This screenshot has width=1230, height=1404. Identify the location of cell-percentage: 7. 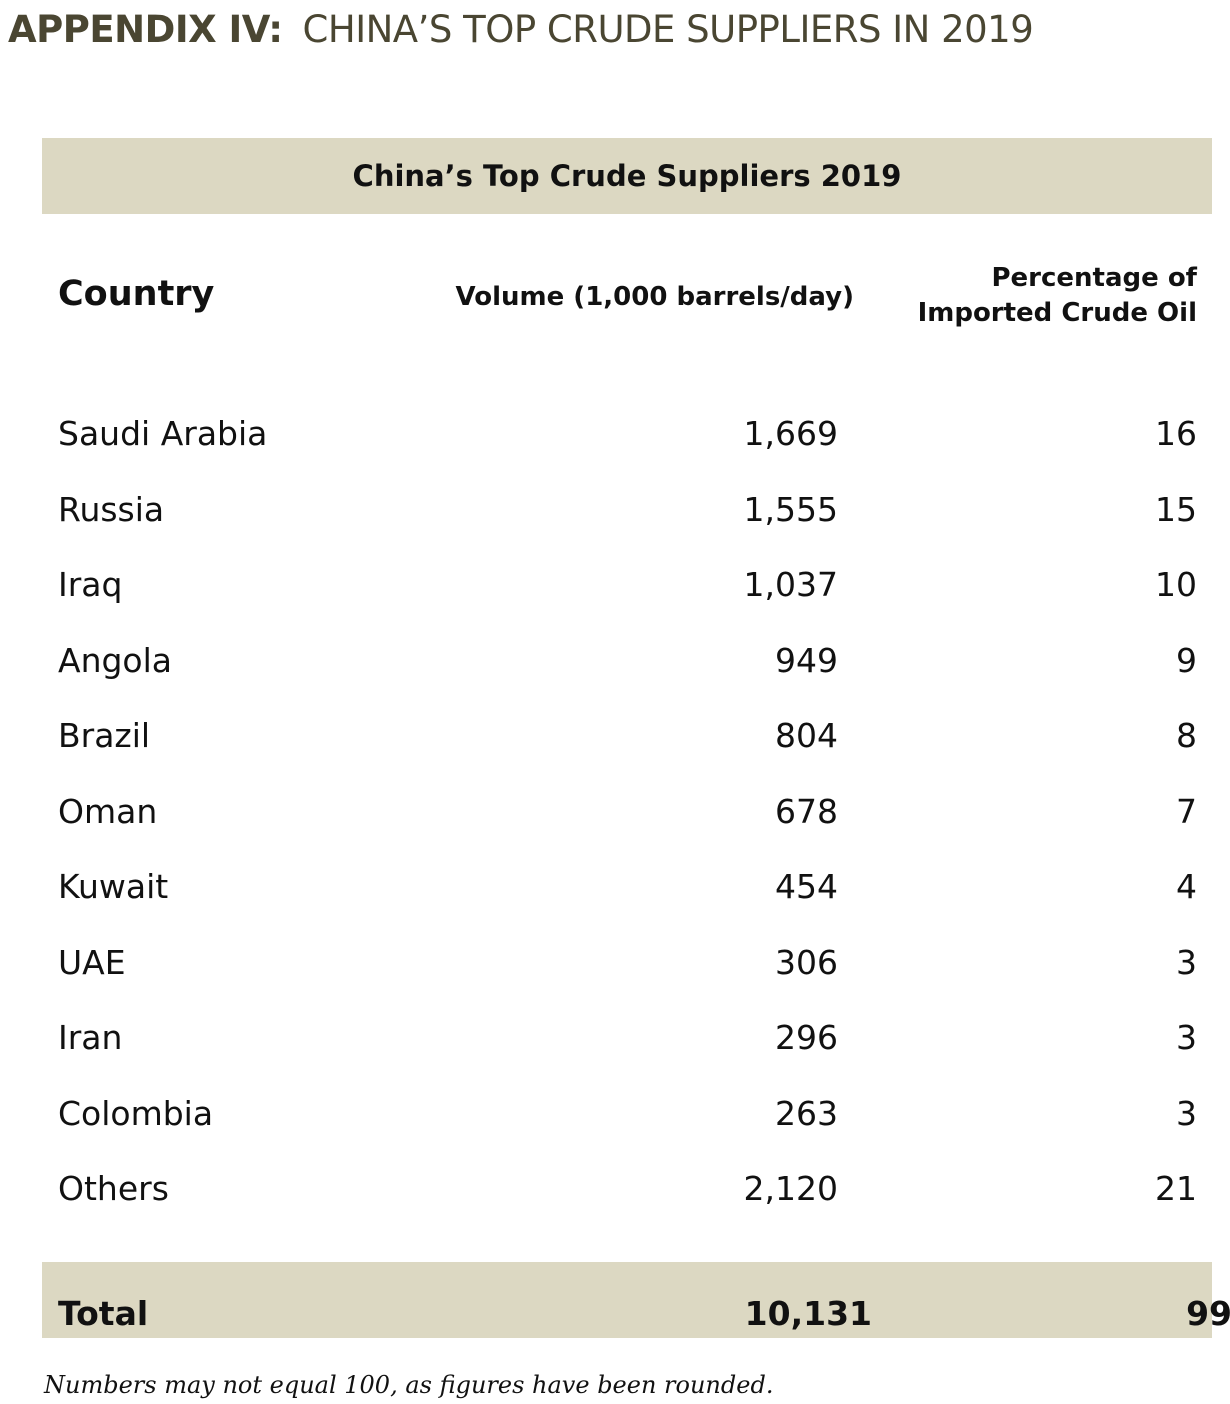
(1186, 811).